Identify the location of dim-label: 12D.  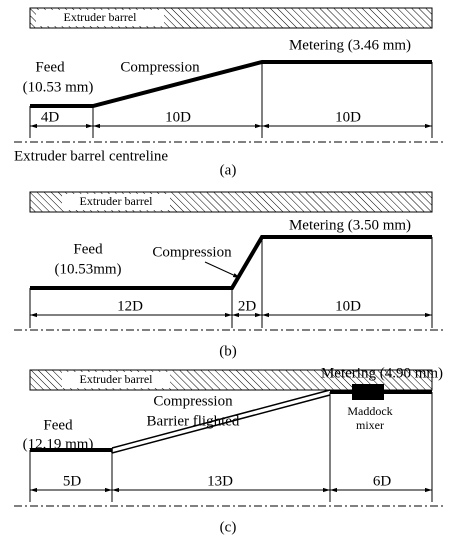
(130, 306).